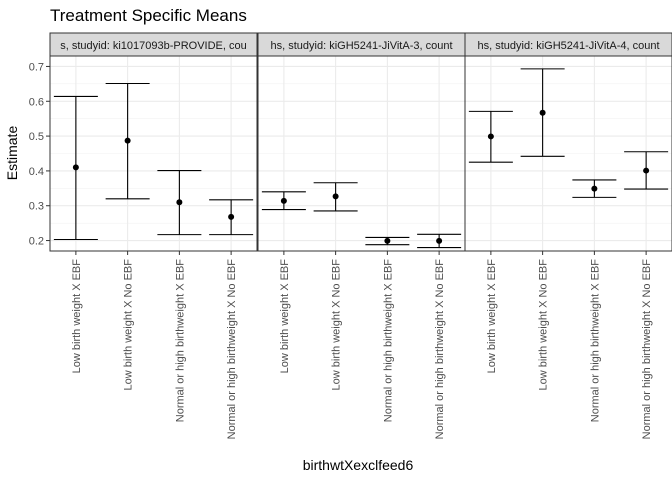 The width and height of the screenshot is (672, 480). I want to click on y-tick-label: 0.7, so click(36, 67).